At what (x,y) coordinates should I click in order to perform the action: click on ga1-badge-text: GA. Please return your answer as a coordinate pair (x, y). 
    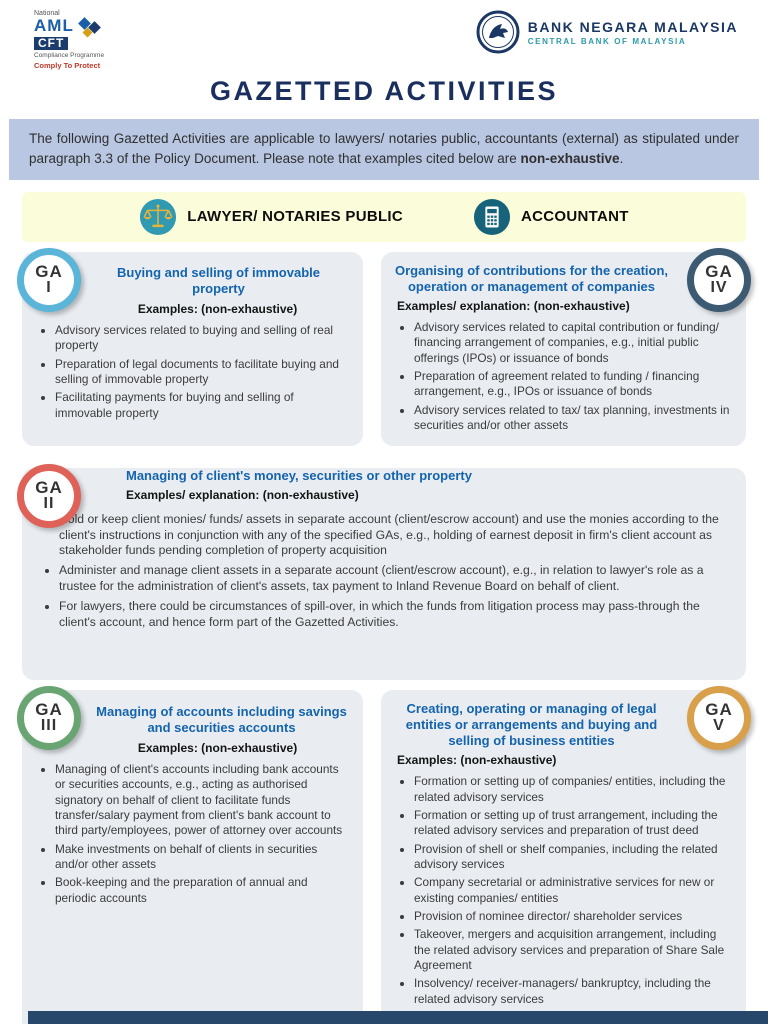
    Looking at the image, I should click on (49, 271).